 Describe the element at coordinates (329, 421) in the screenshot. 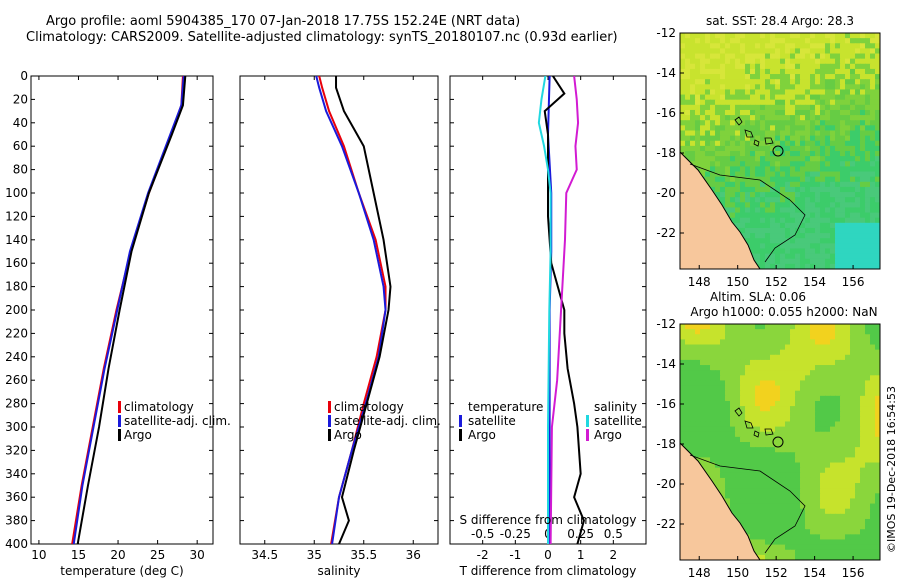

I see `legend-swatch-satellite` at that location.